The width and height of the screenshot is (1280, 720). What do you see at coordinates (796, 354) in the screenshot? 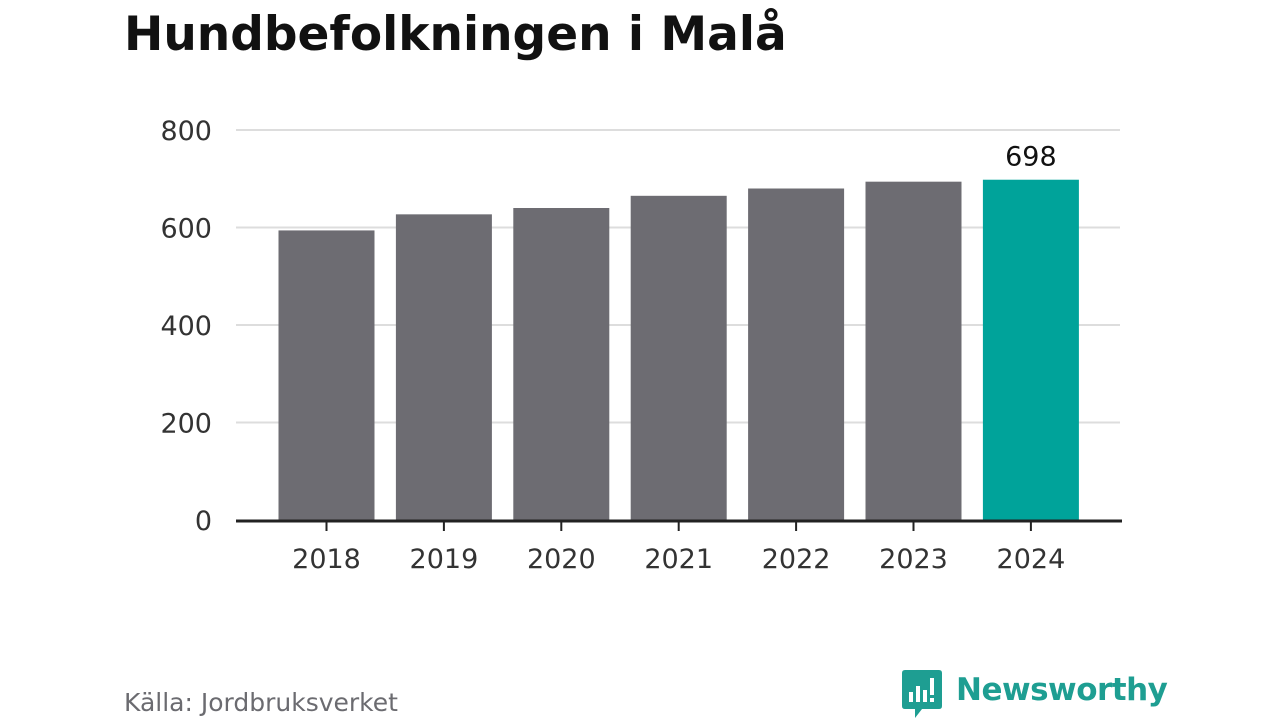
I see `bar-2022` at bounding box center [796, 354].